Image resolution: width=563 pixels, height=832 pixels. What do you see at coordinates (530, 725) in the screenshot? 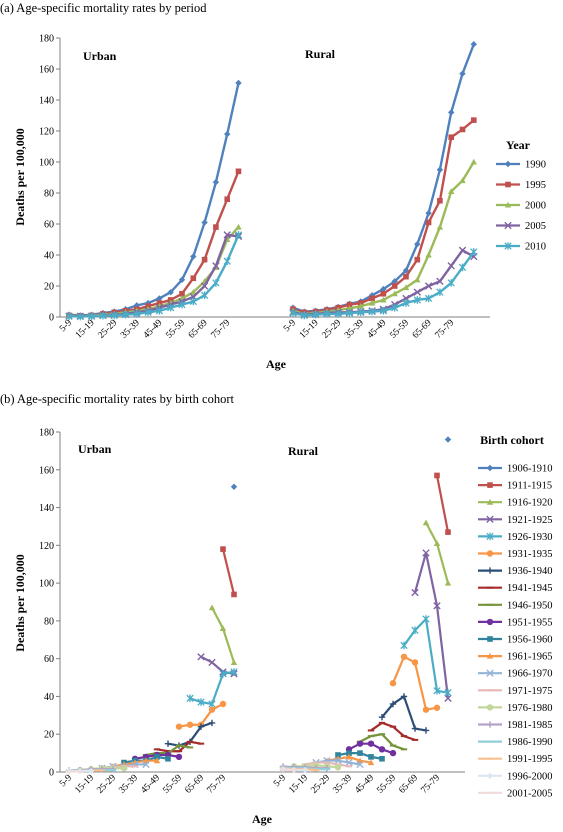
I see `legend-label: 1981-1985` at bounding box center [530, 725].